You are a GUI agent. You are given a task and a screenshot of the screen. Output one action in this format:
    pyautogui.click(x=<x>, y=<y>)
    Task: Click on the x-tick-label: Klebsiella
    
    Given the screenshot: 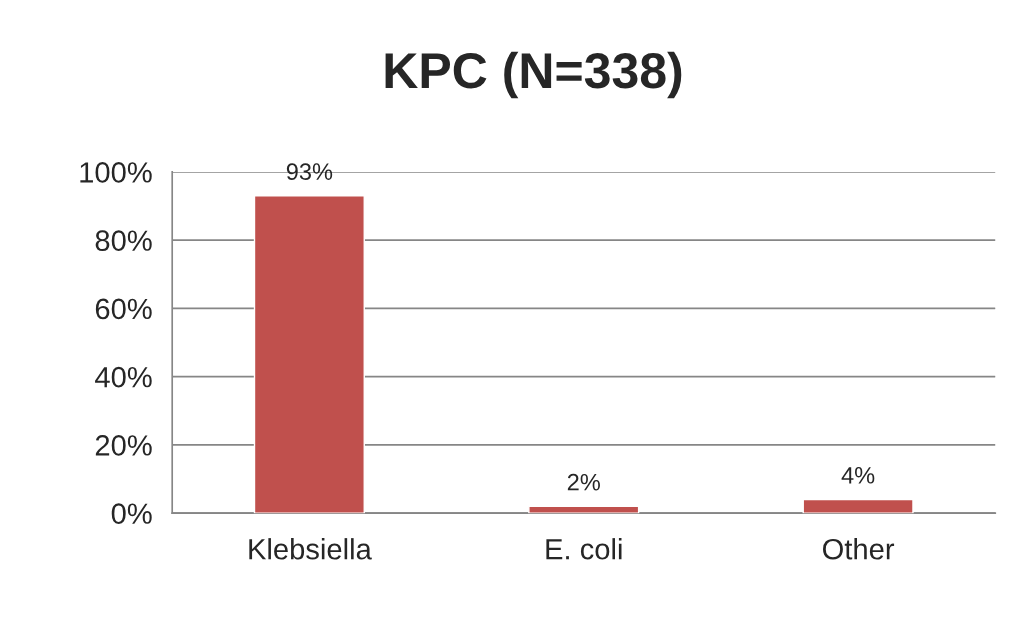 What is the action you would take?
    pyautogui.click(x=310, y=549)
    